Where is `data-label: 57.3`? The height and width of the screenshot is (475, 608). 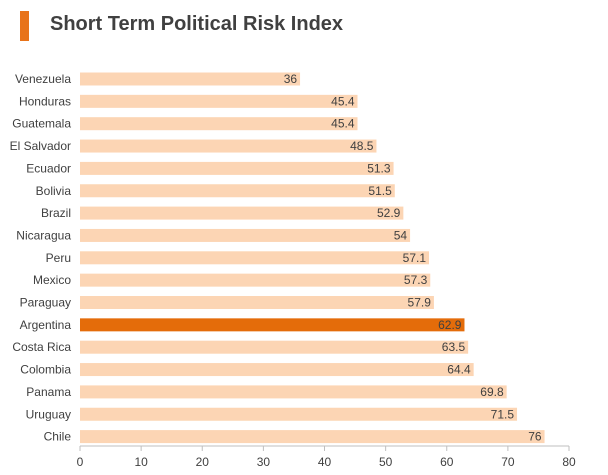 data-label: 57.3 is located at coordinates (416, 280).